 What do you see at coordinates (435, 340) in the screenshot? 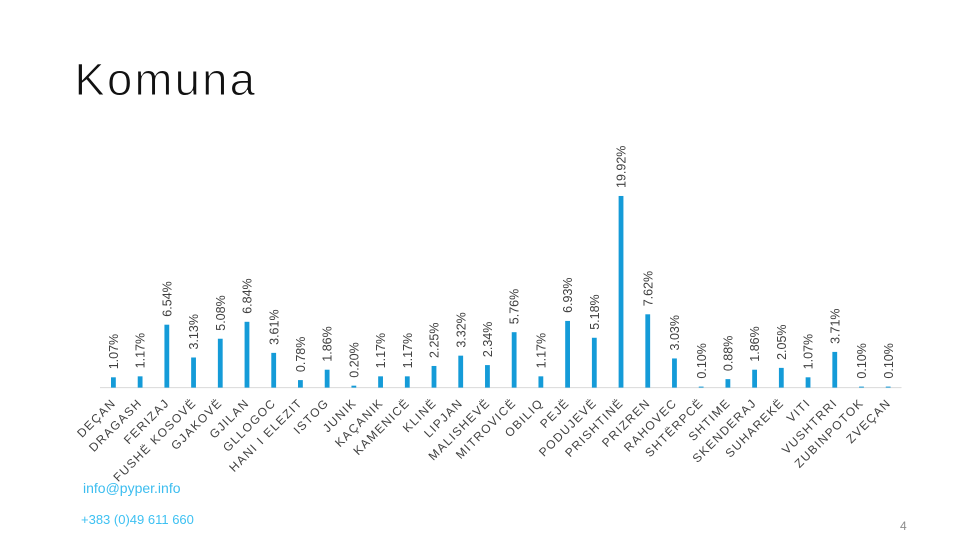
I see `svg-text: 2.25%` at bounding box center [435, 340].